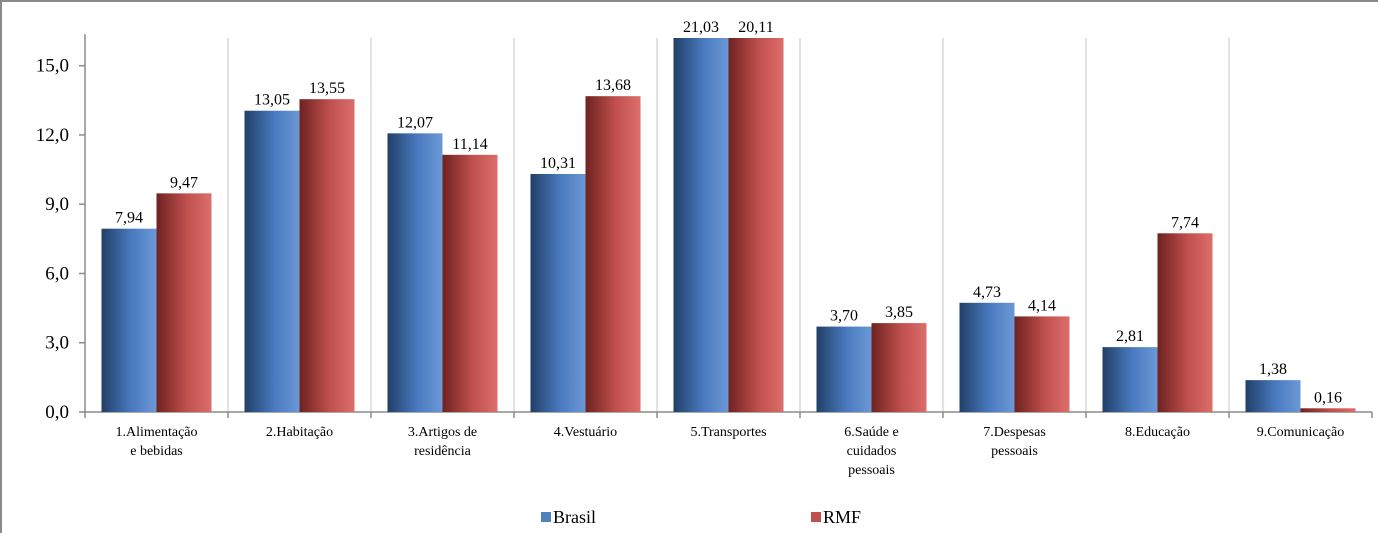 Image resolution: width=1378 pixels, height=533 pixels. I want to click on data-label: 20,11, so click(755, 27).